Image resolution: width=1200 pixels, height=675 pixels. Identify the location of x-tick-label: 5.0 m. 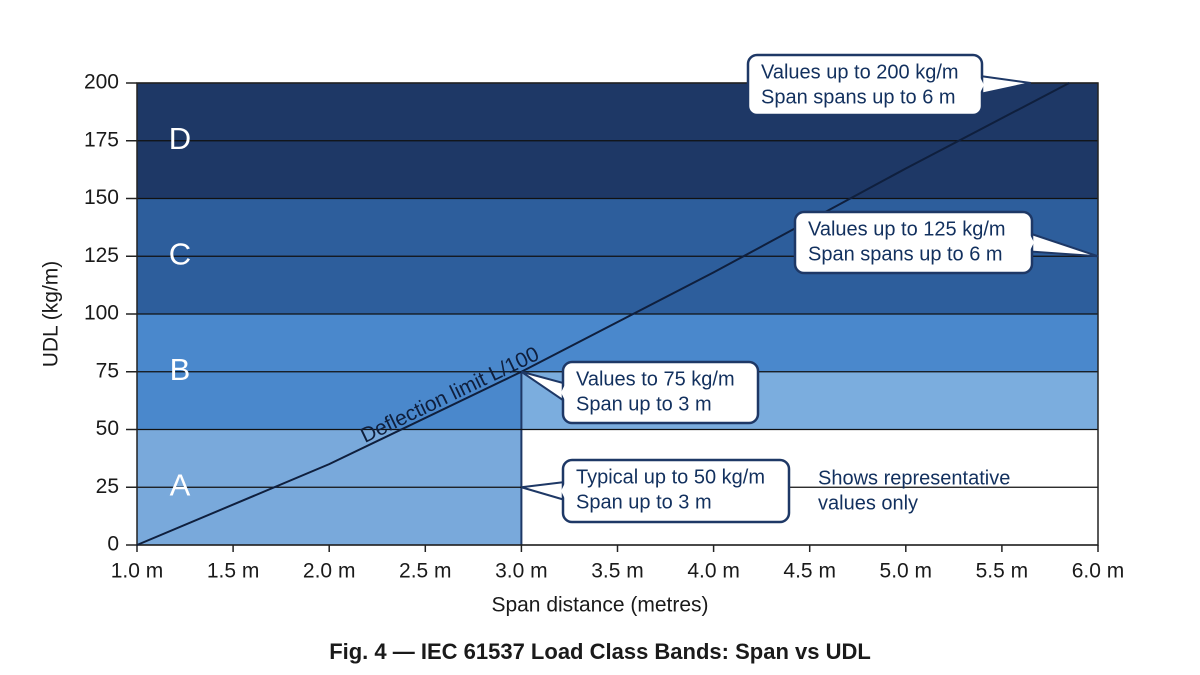
(906, 571).